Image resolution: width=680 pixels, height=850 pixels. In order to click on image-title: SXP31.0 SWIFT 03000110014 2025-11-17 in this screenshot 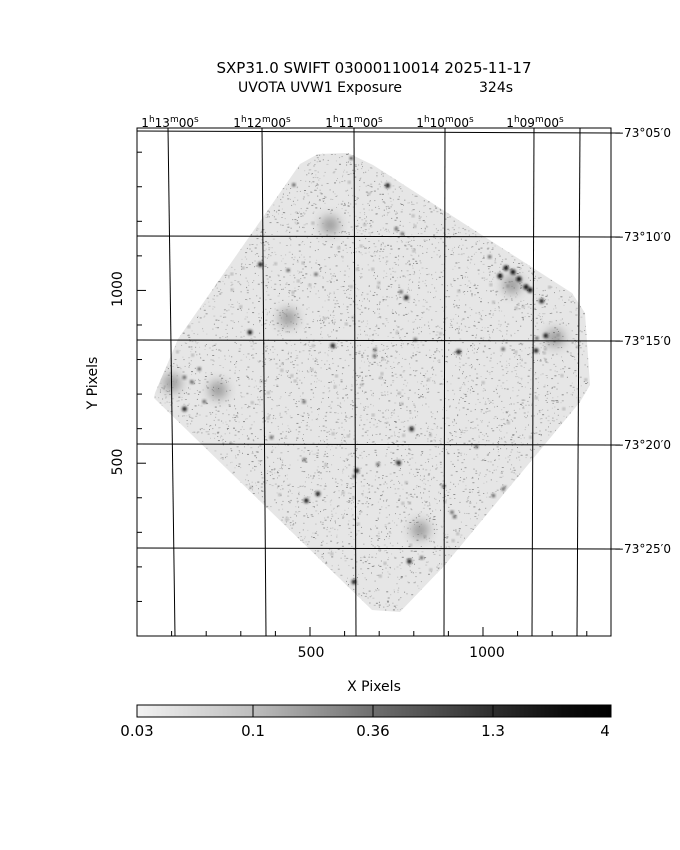, I will do `click(374, 68)`.